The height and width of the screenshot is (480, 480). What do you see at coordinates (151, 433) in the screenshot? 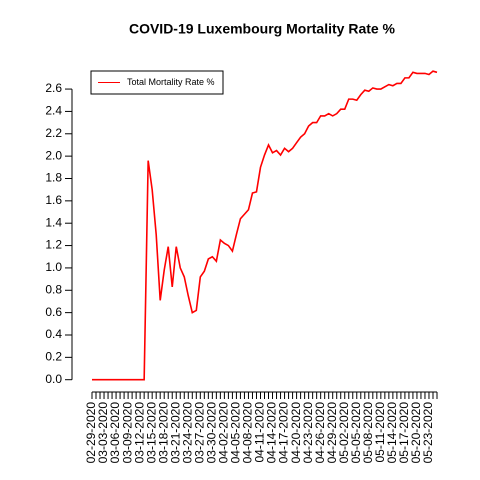
I see `x-tick-label: 03-15-2020` at bounding box center [151, 433].